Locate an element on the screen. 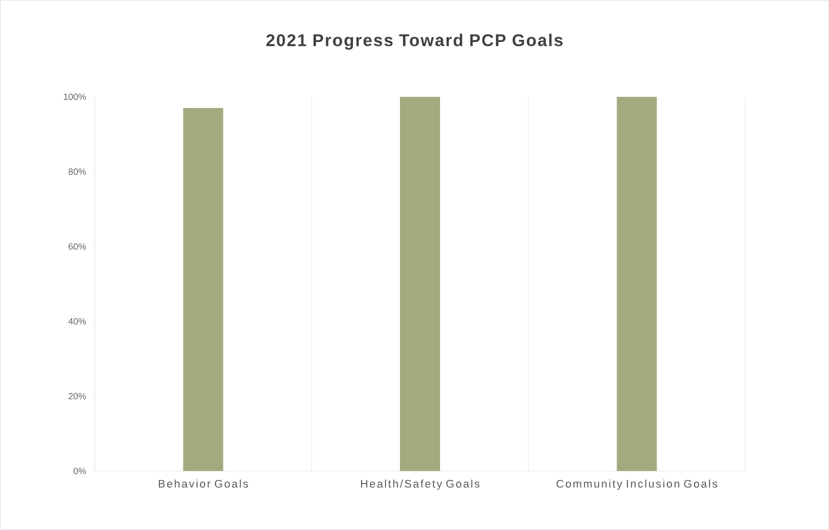 Image resolution: width=829 pixels, height=530 pixels. x-tick-label: Community Inclusion Goals is located at coordinates (637, 485).